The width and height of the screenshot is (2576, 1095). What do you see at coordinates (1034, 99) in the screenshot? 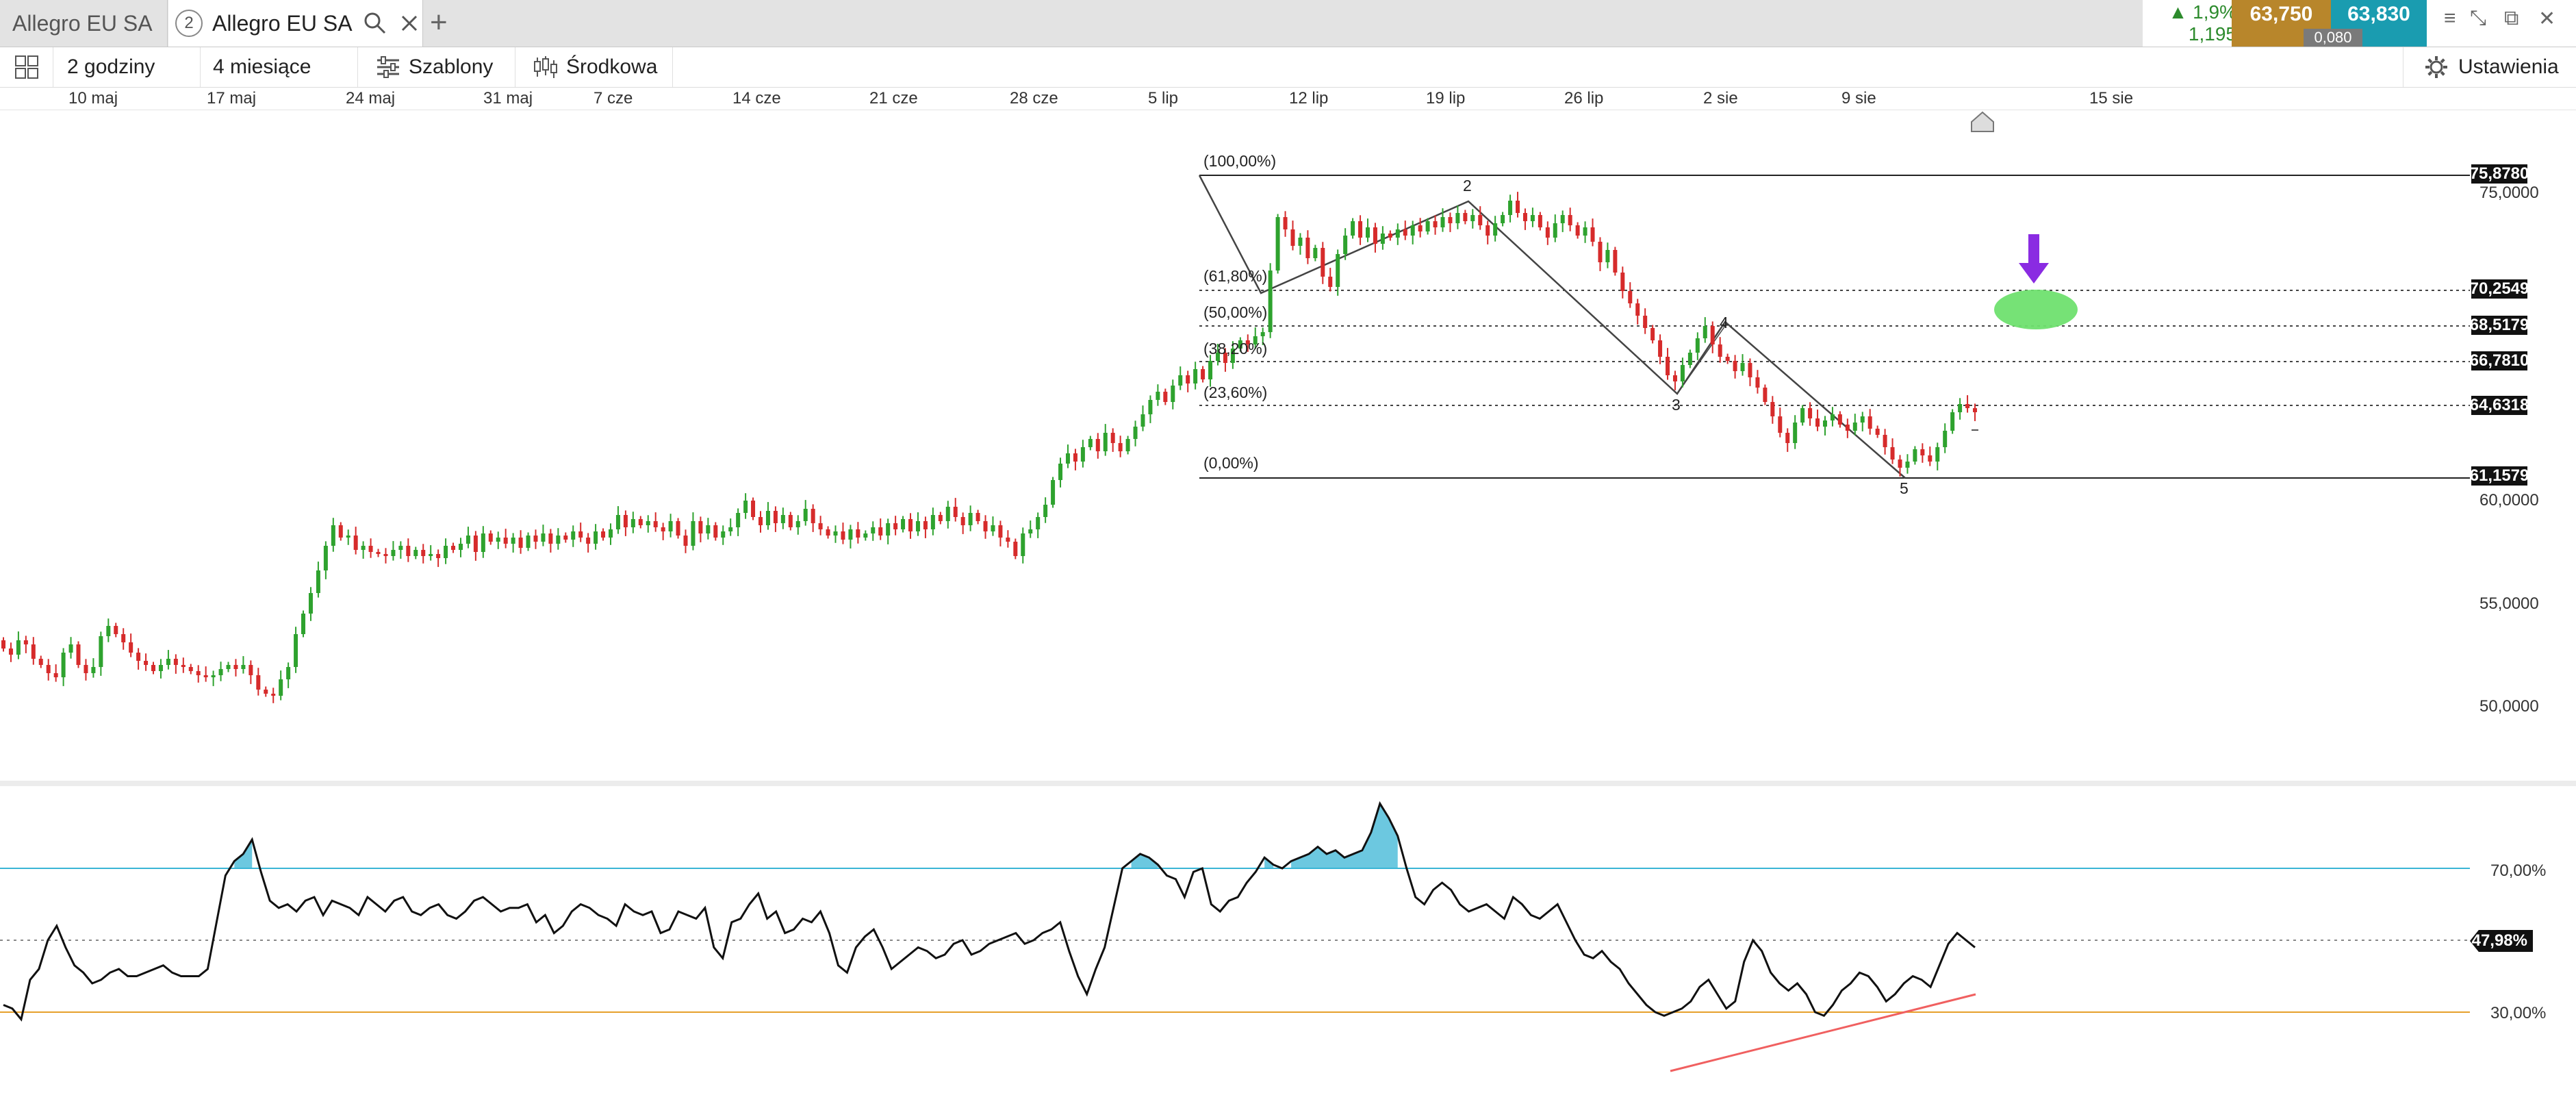
I see `x-tick-label: 28 cze` at bounding box center [1034, 99].